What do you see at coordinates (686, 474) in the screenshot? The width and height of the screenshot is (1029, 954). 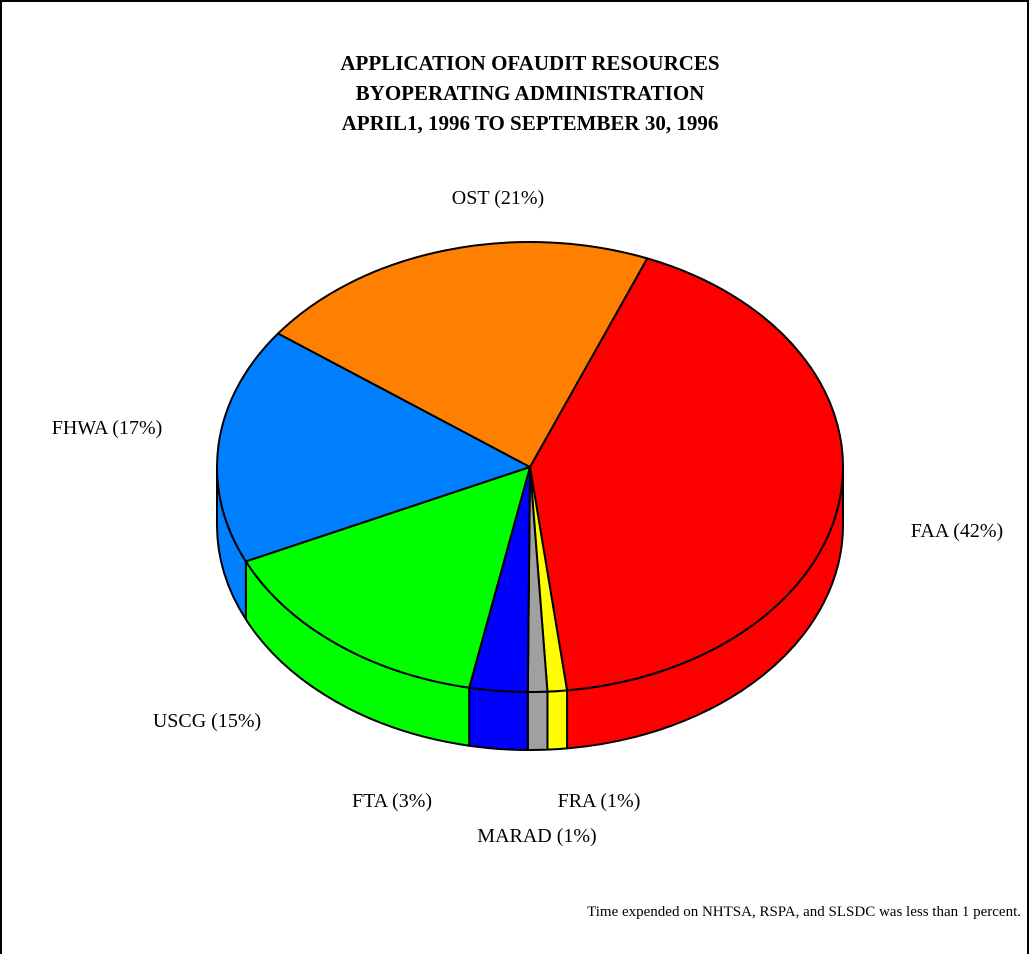 I see `pie-slice-faa` at bounding box center [686, 474].